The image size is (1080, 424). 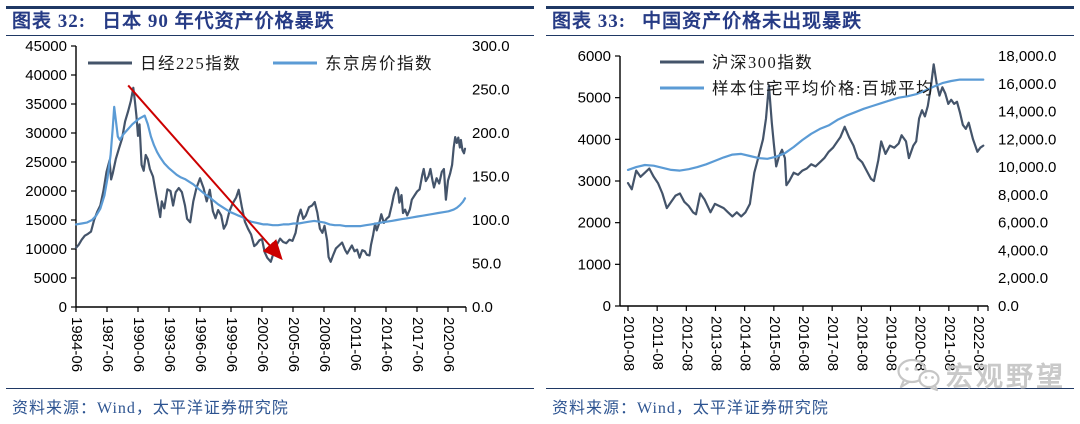 What do you see at coordinates (491, 46) in the screenshot?
I see `y-axis-right-tick-label: 300.0` at bounding box center [491, 46].